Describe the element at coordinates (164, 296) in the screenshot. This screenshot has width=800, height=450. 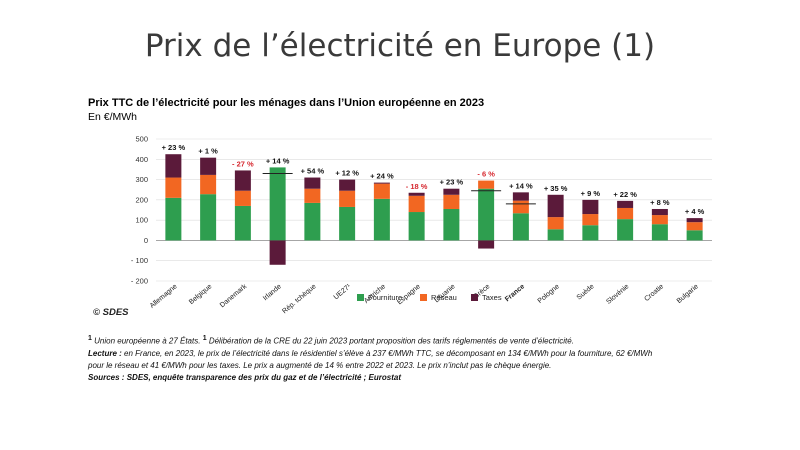
I see `category-label: Allemagne` at that location.